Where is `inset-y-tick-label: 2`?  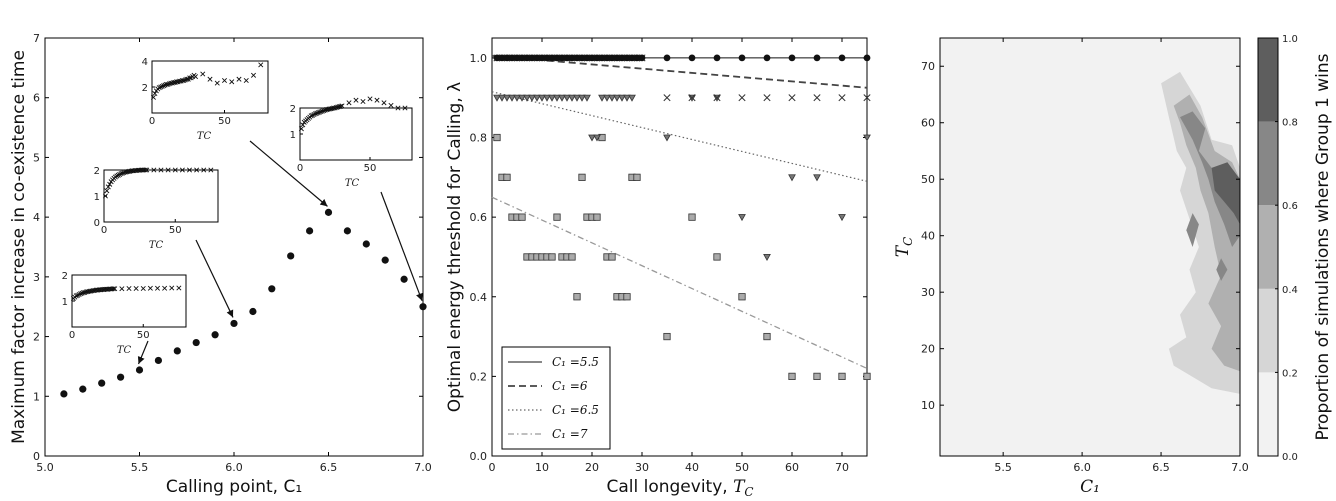
inset-y-tick-label: 2 is located at coordinates (65, 276).